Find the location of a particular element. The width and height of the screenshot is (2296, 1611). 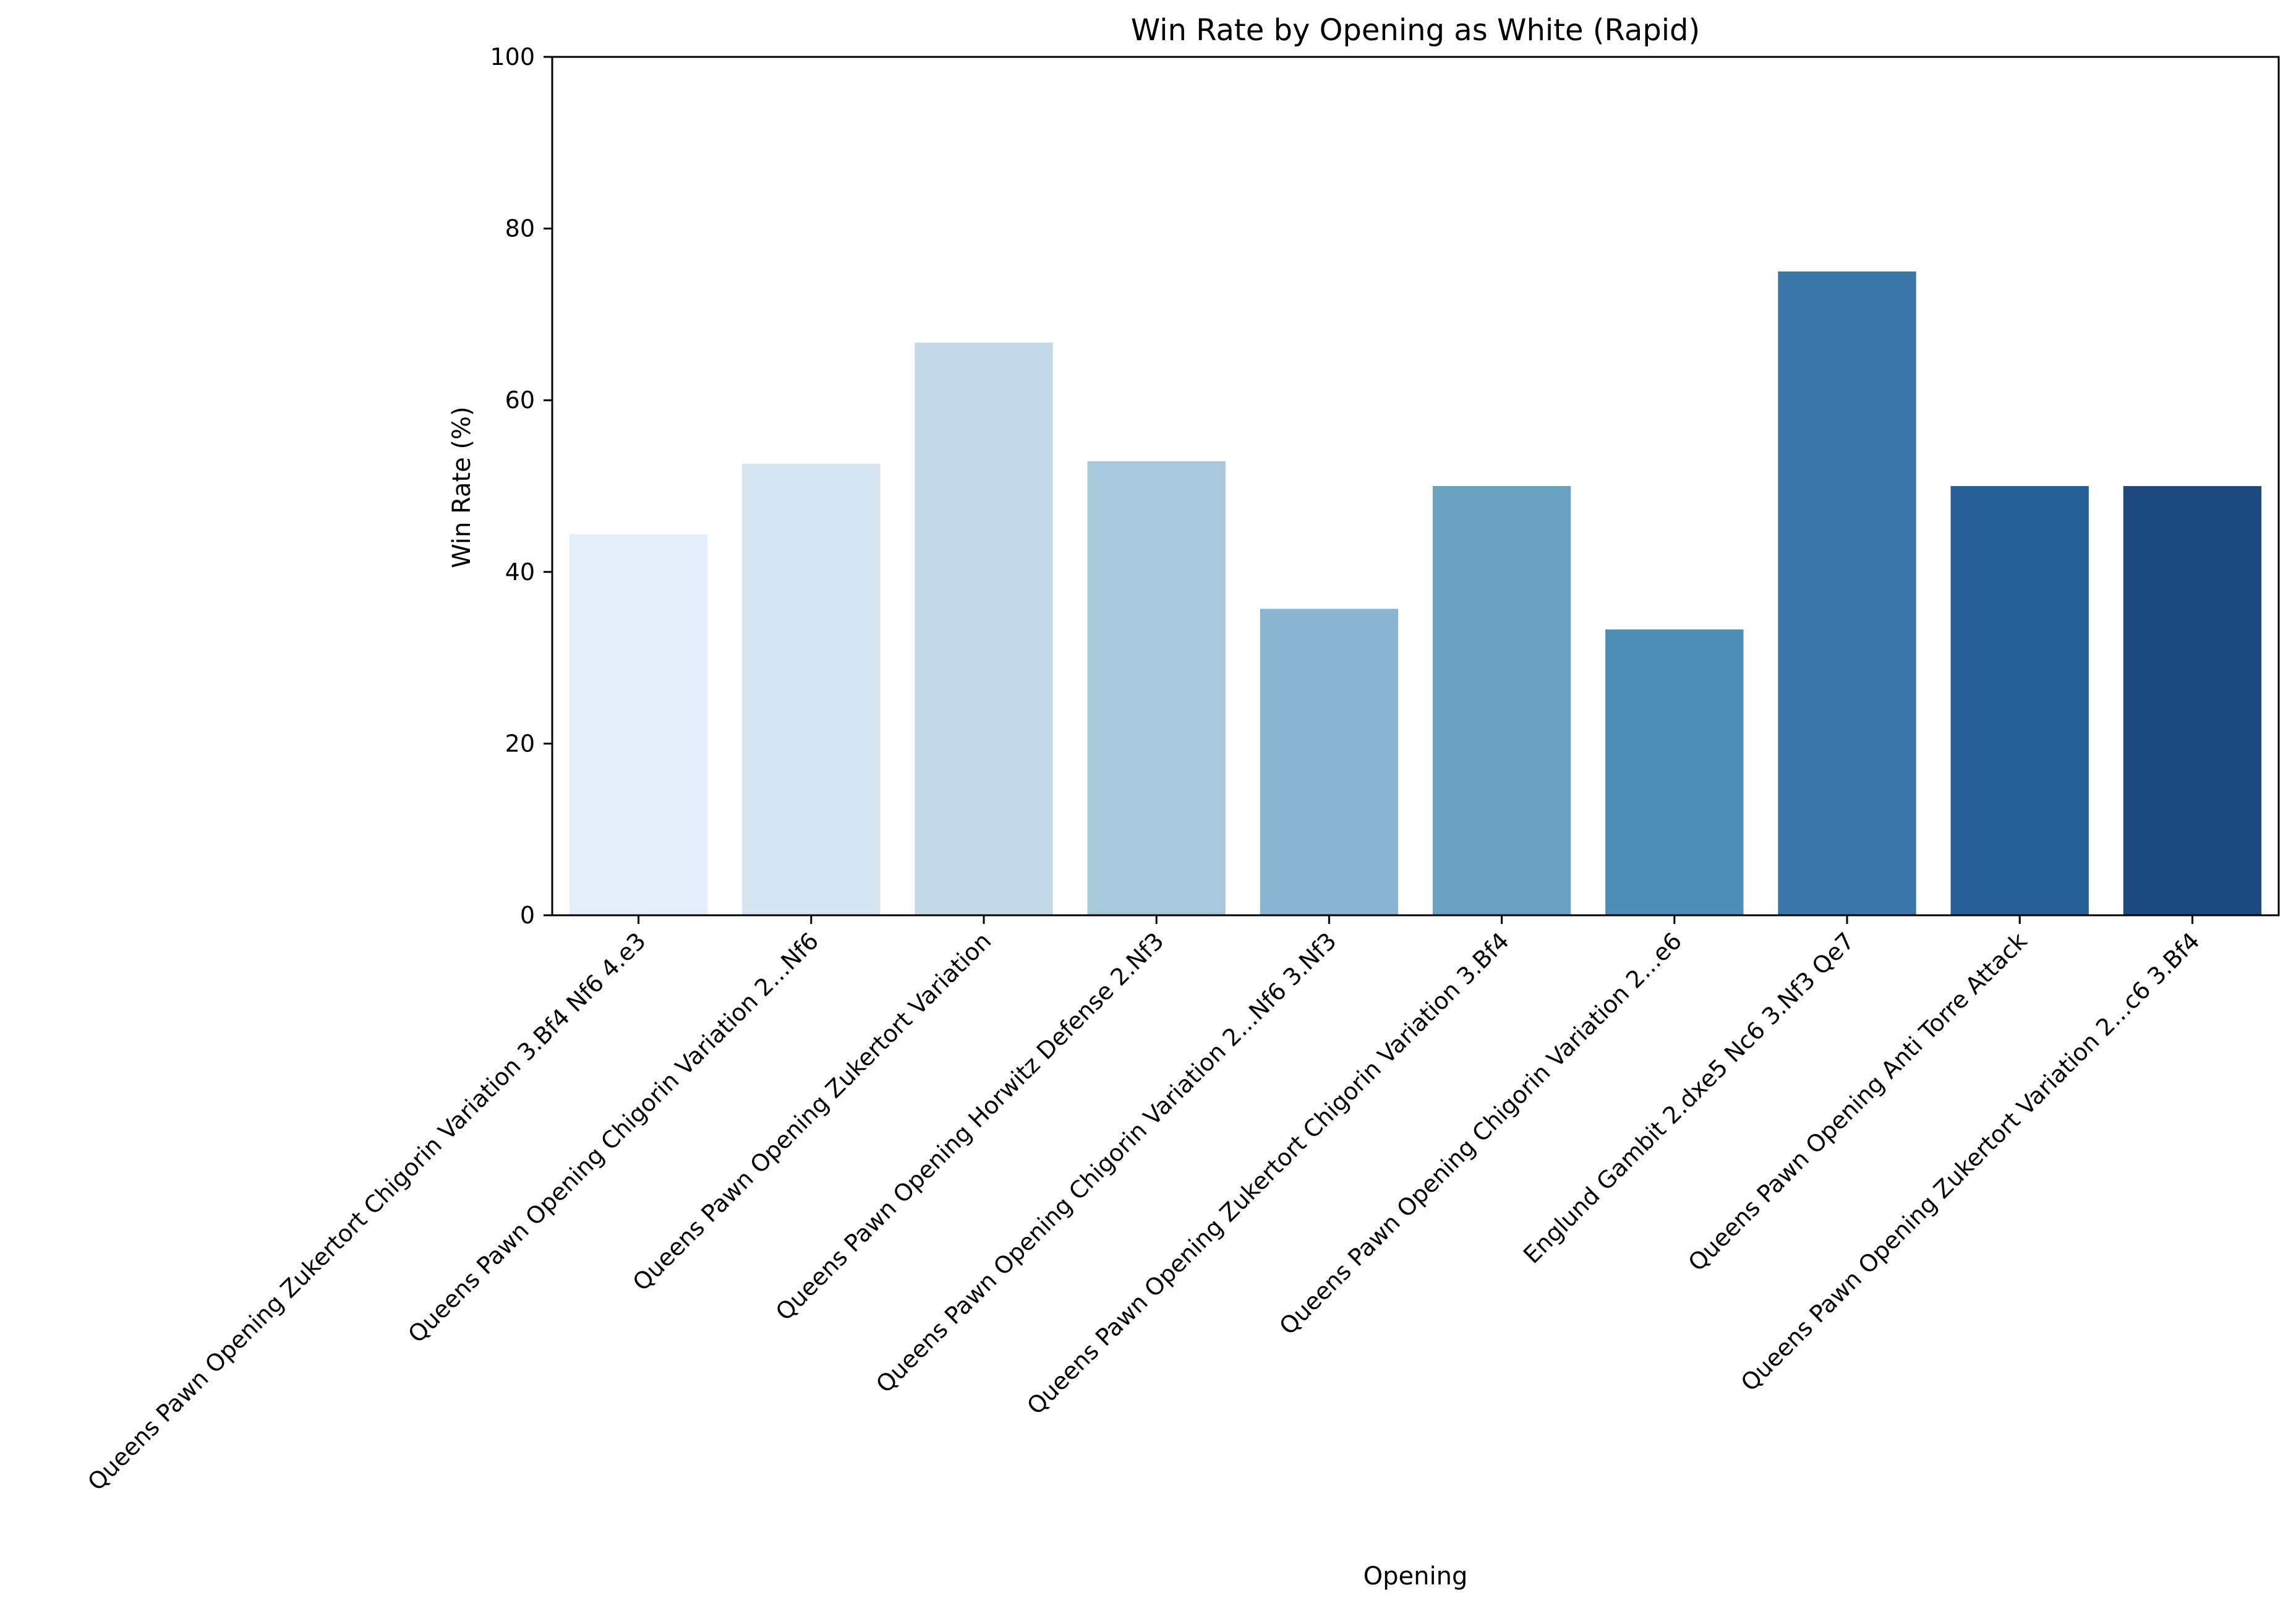

x-tick-label: Englund Gambit 2.dxe5 Nc6 3.Nf3 Qe7 is located at coordinates (1688, 1097).